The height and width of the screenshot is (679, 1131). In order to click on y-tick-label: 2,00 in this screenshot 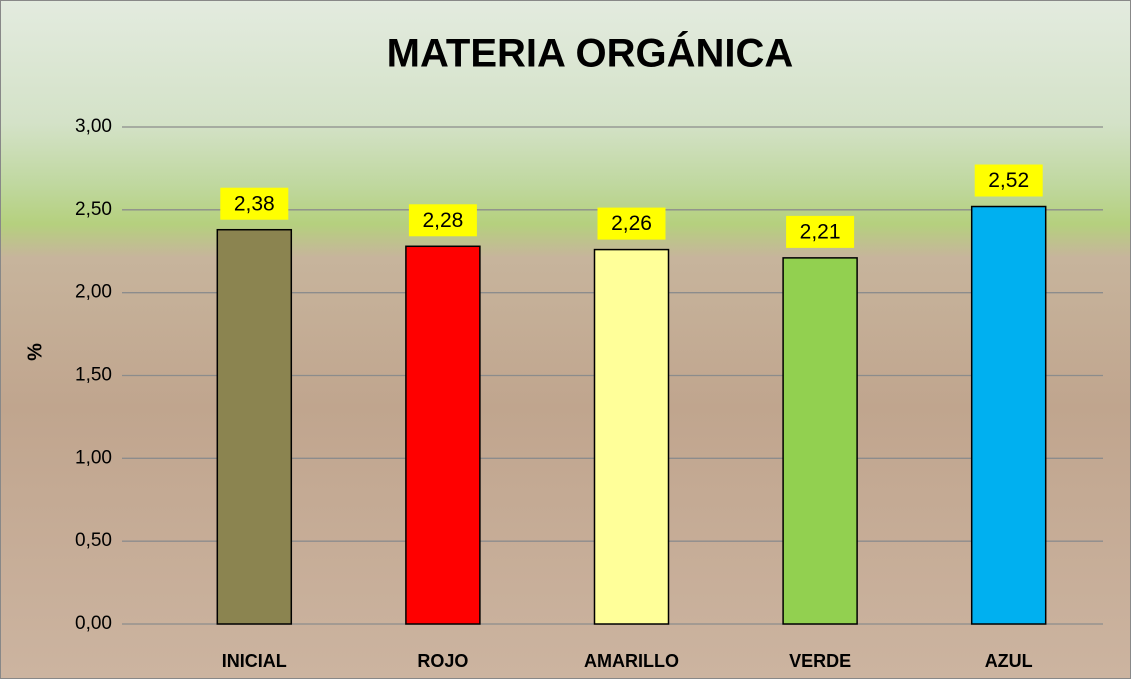, I will do `click(93, 292)`.